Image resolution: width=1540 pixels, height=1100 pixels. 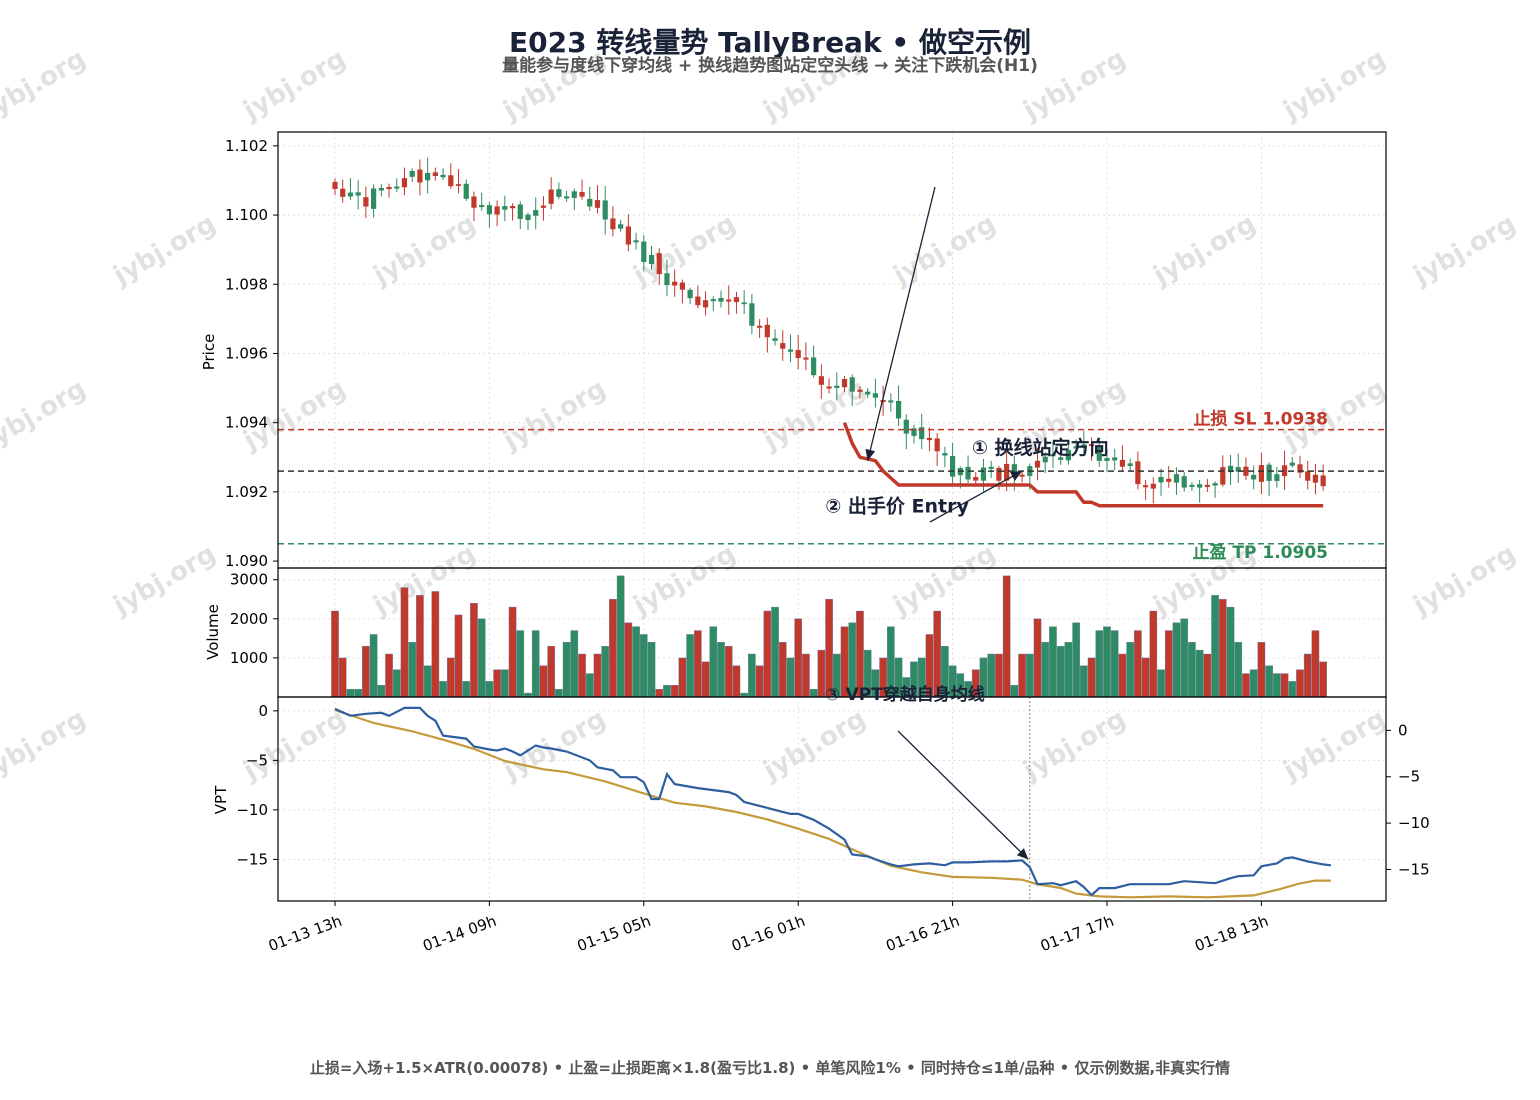 I want to click on y-tick-label: 1.096, so click(x=246, y=353).